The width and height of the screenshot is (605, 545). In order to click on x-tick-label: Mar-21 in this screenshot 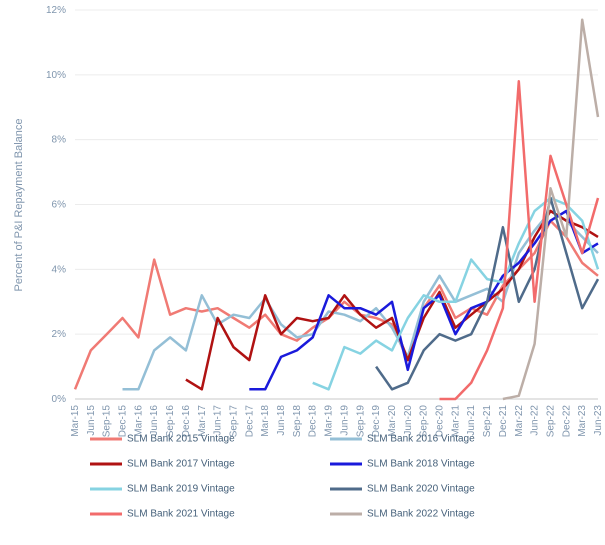, I will do `click(455, 421)`.